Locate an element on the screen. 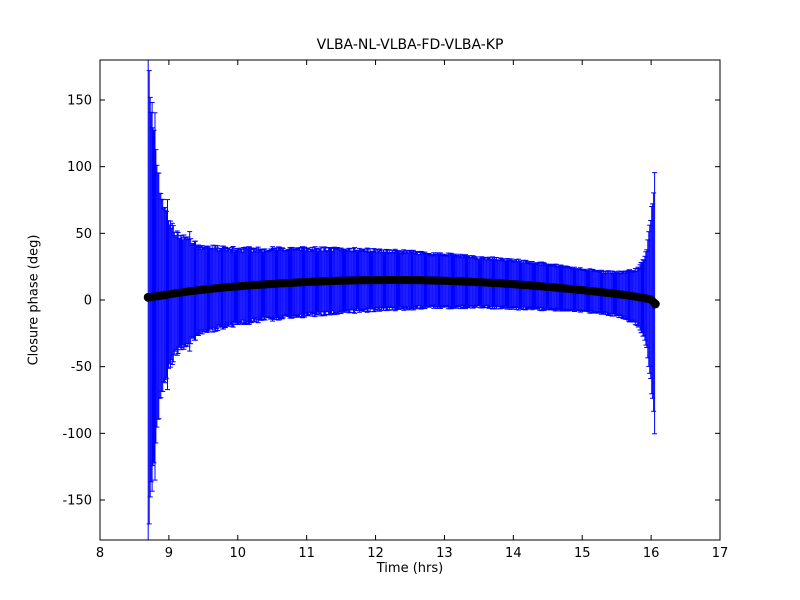  y-tick-label: 50 is located at coordinates (83, 234).